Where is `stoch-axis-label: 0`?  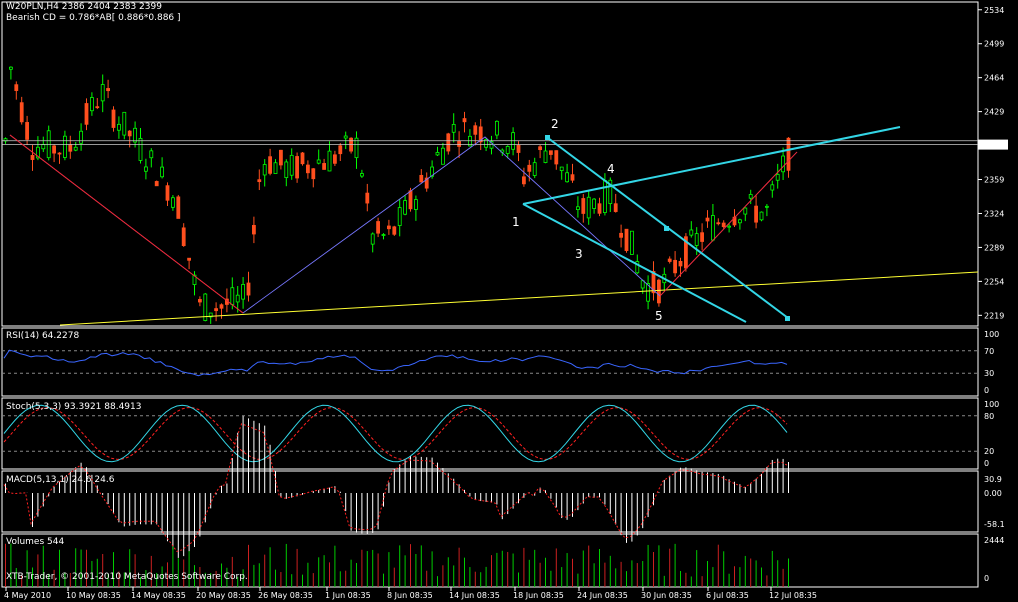
stoch-axis-label: 0 is located at coordinates (986, 463).